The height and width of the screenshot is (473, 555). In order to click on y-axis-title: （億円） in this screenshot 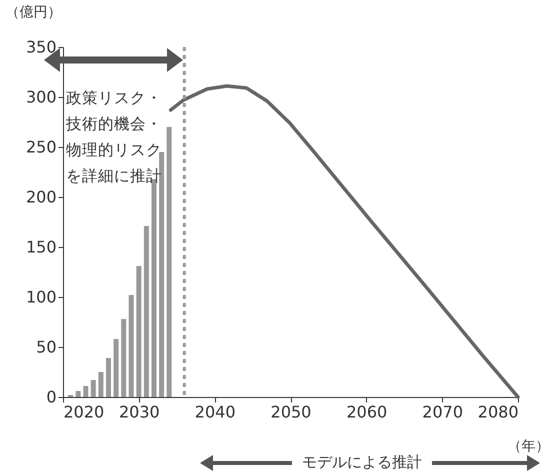, I will do `click(34, 12)`.